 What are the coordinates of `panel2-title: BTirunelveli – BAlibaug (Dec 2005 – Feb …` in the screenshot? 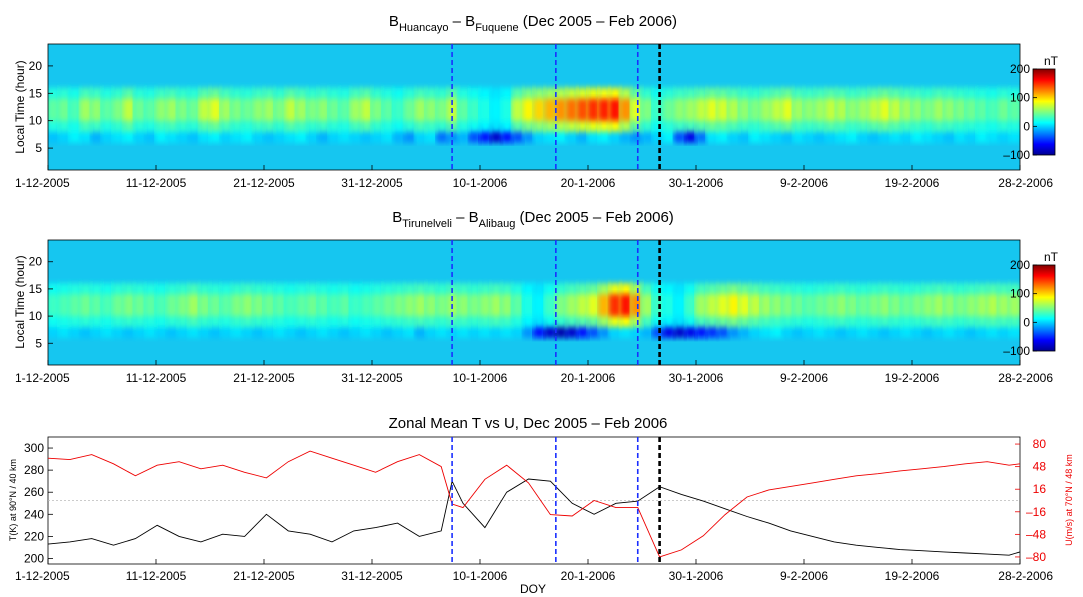 It's located at (533, 219).